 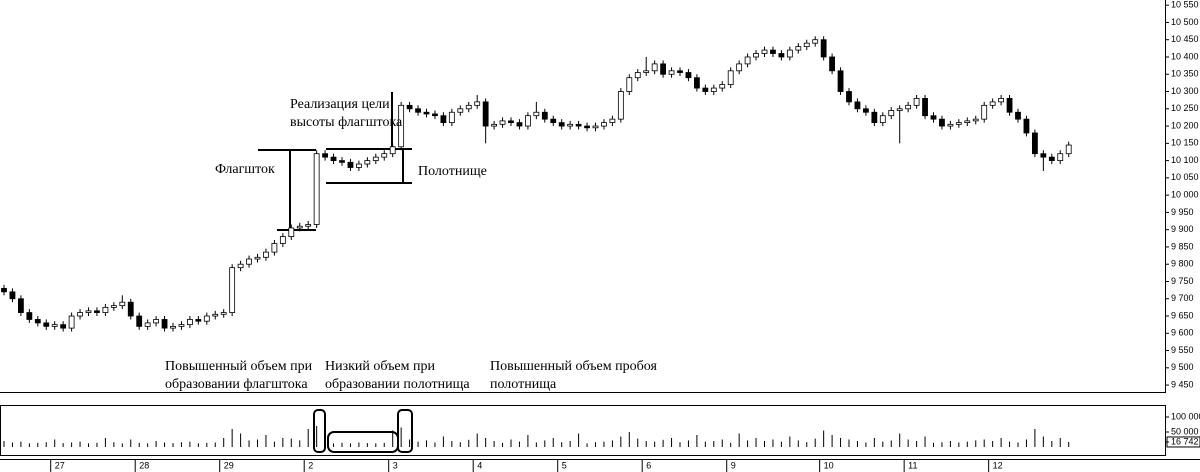 What do you see at coordinates (479, 465) in the screenshot?
I see `x-tick-label: 4` at bounding box center [479, 465].